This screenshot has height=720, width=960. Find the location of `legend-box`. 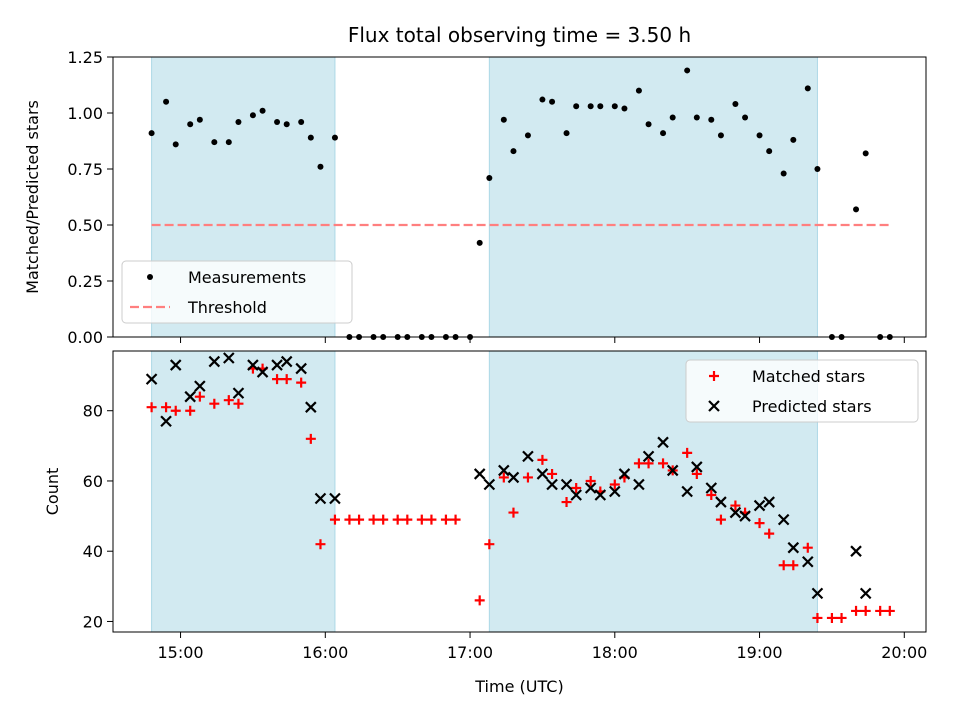

legend-box is located at coordinates (237, 292).